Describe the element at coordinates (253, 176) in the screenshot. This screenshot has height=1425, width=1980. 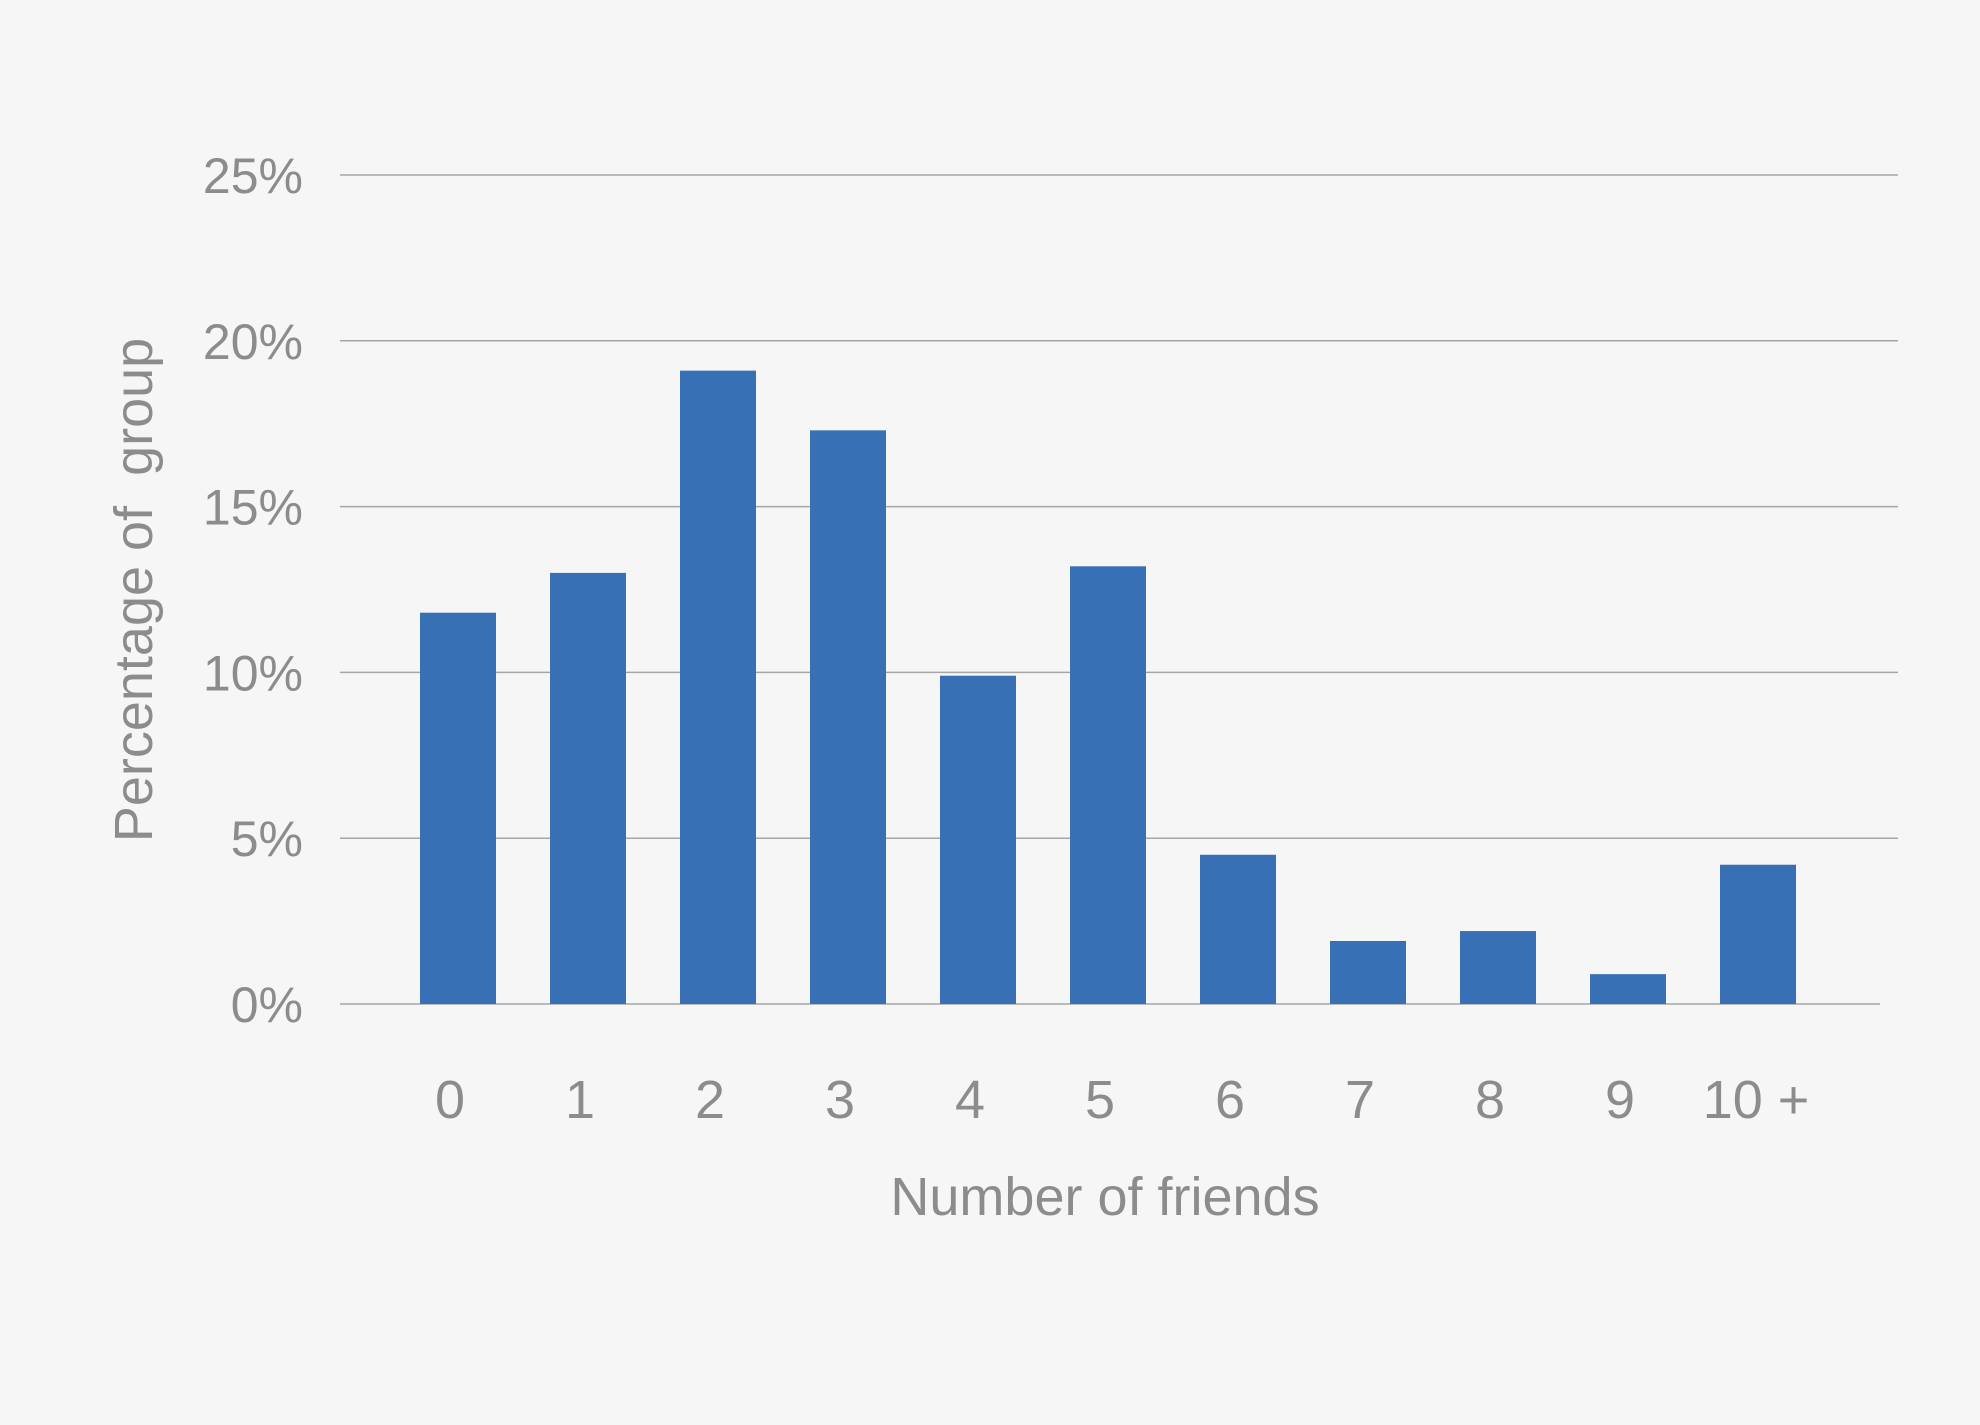
I see `y-tick-label: 25%` at that location.